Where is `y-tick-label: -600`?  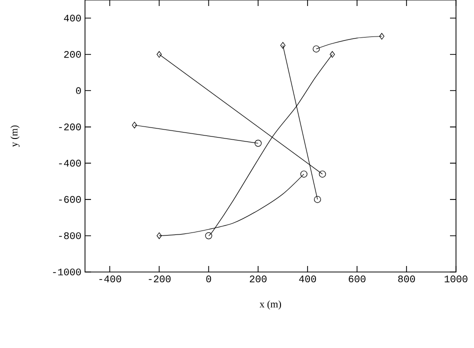
y-tick-label: -600 is located at coordinates (70, 199).